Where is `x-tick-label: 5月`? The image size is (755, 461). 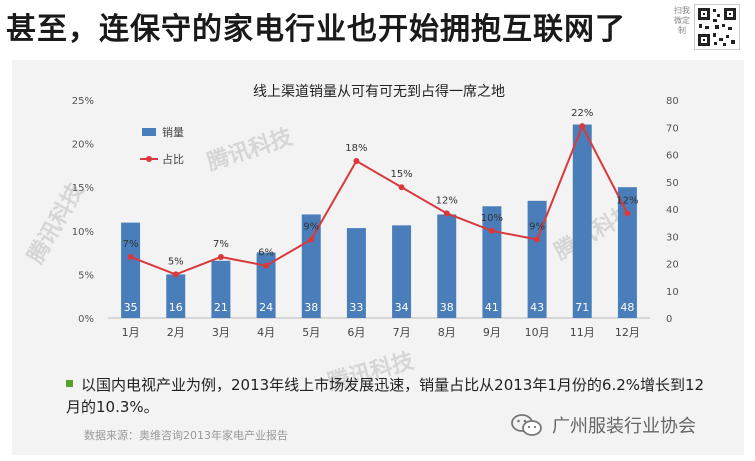
x-tick-label: 5月 is located at coordinates (311, 332).